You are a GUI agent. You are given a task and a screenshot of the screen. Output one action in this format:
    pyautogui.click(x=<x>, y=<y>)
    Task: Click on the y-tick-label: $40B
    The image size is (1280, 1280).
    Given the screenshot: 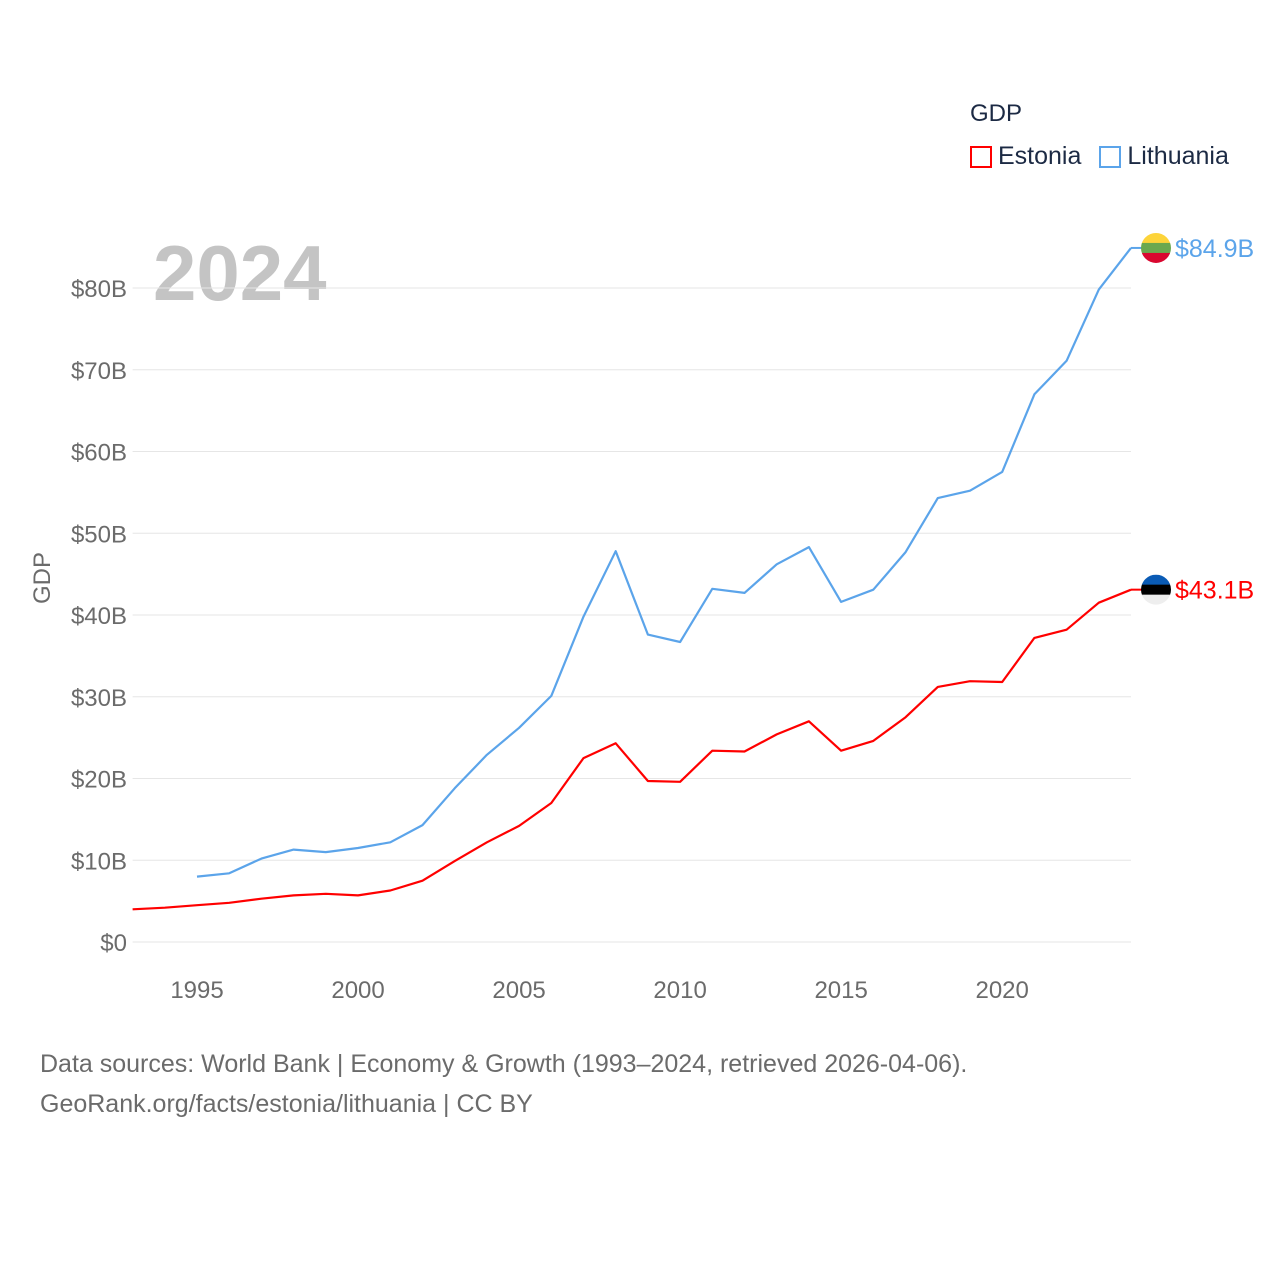 What is the action you would take?
    pyautogui.click(x=99, y=616)
    